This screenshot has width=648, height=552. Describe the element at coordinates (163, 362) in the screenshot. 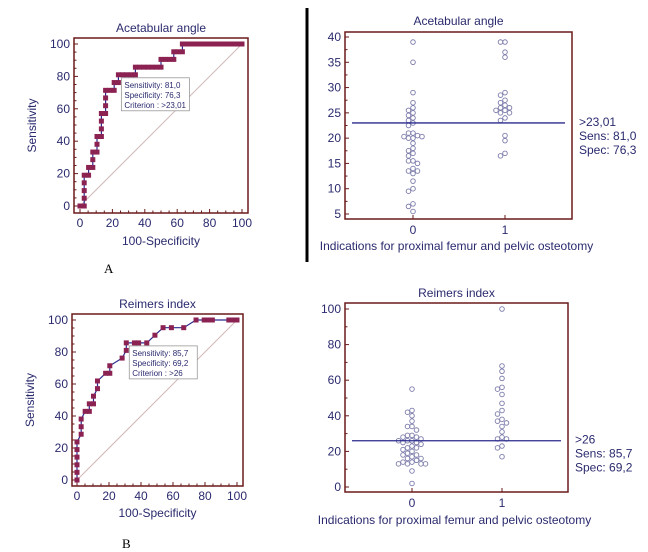

I see `annotation-box` at that location.